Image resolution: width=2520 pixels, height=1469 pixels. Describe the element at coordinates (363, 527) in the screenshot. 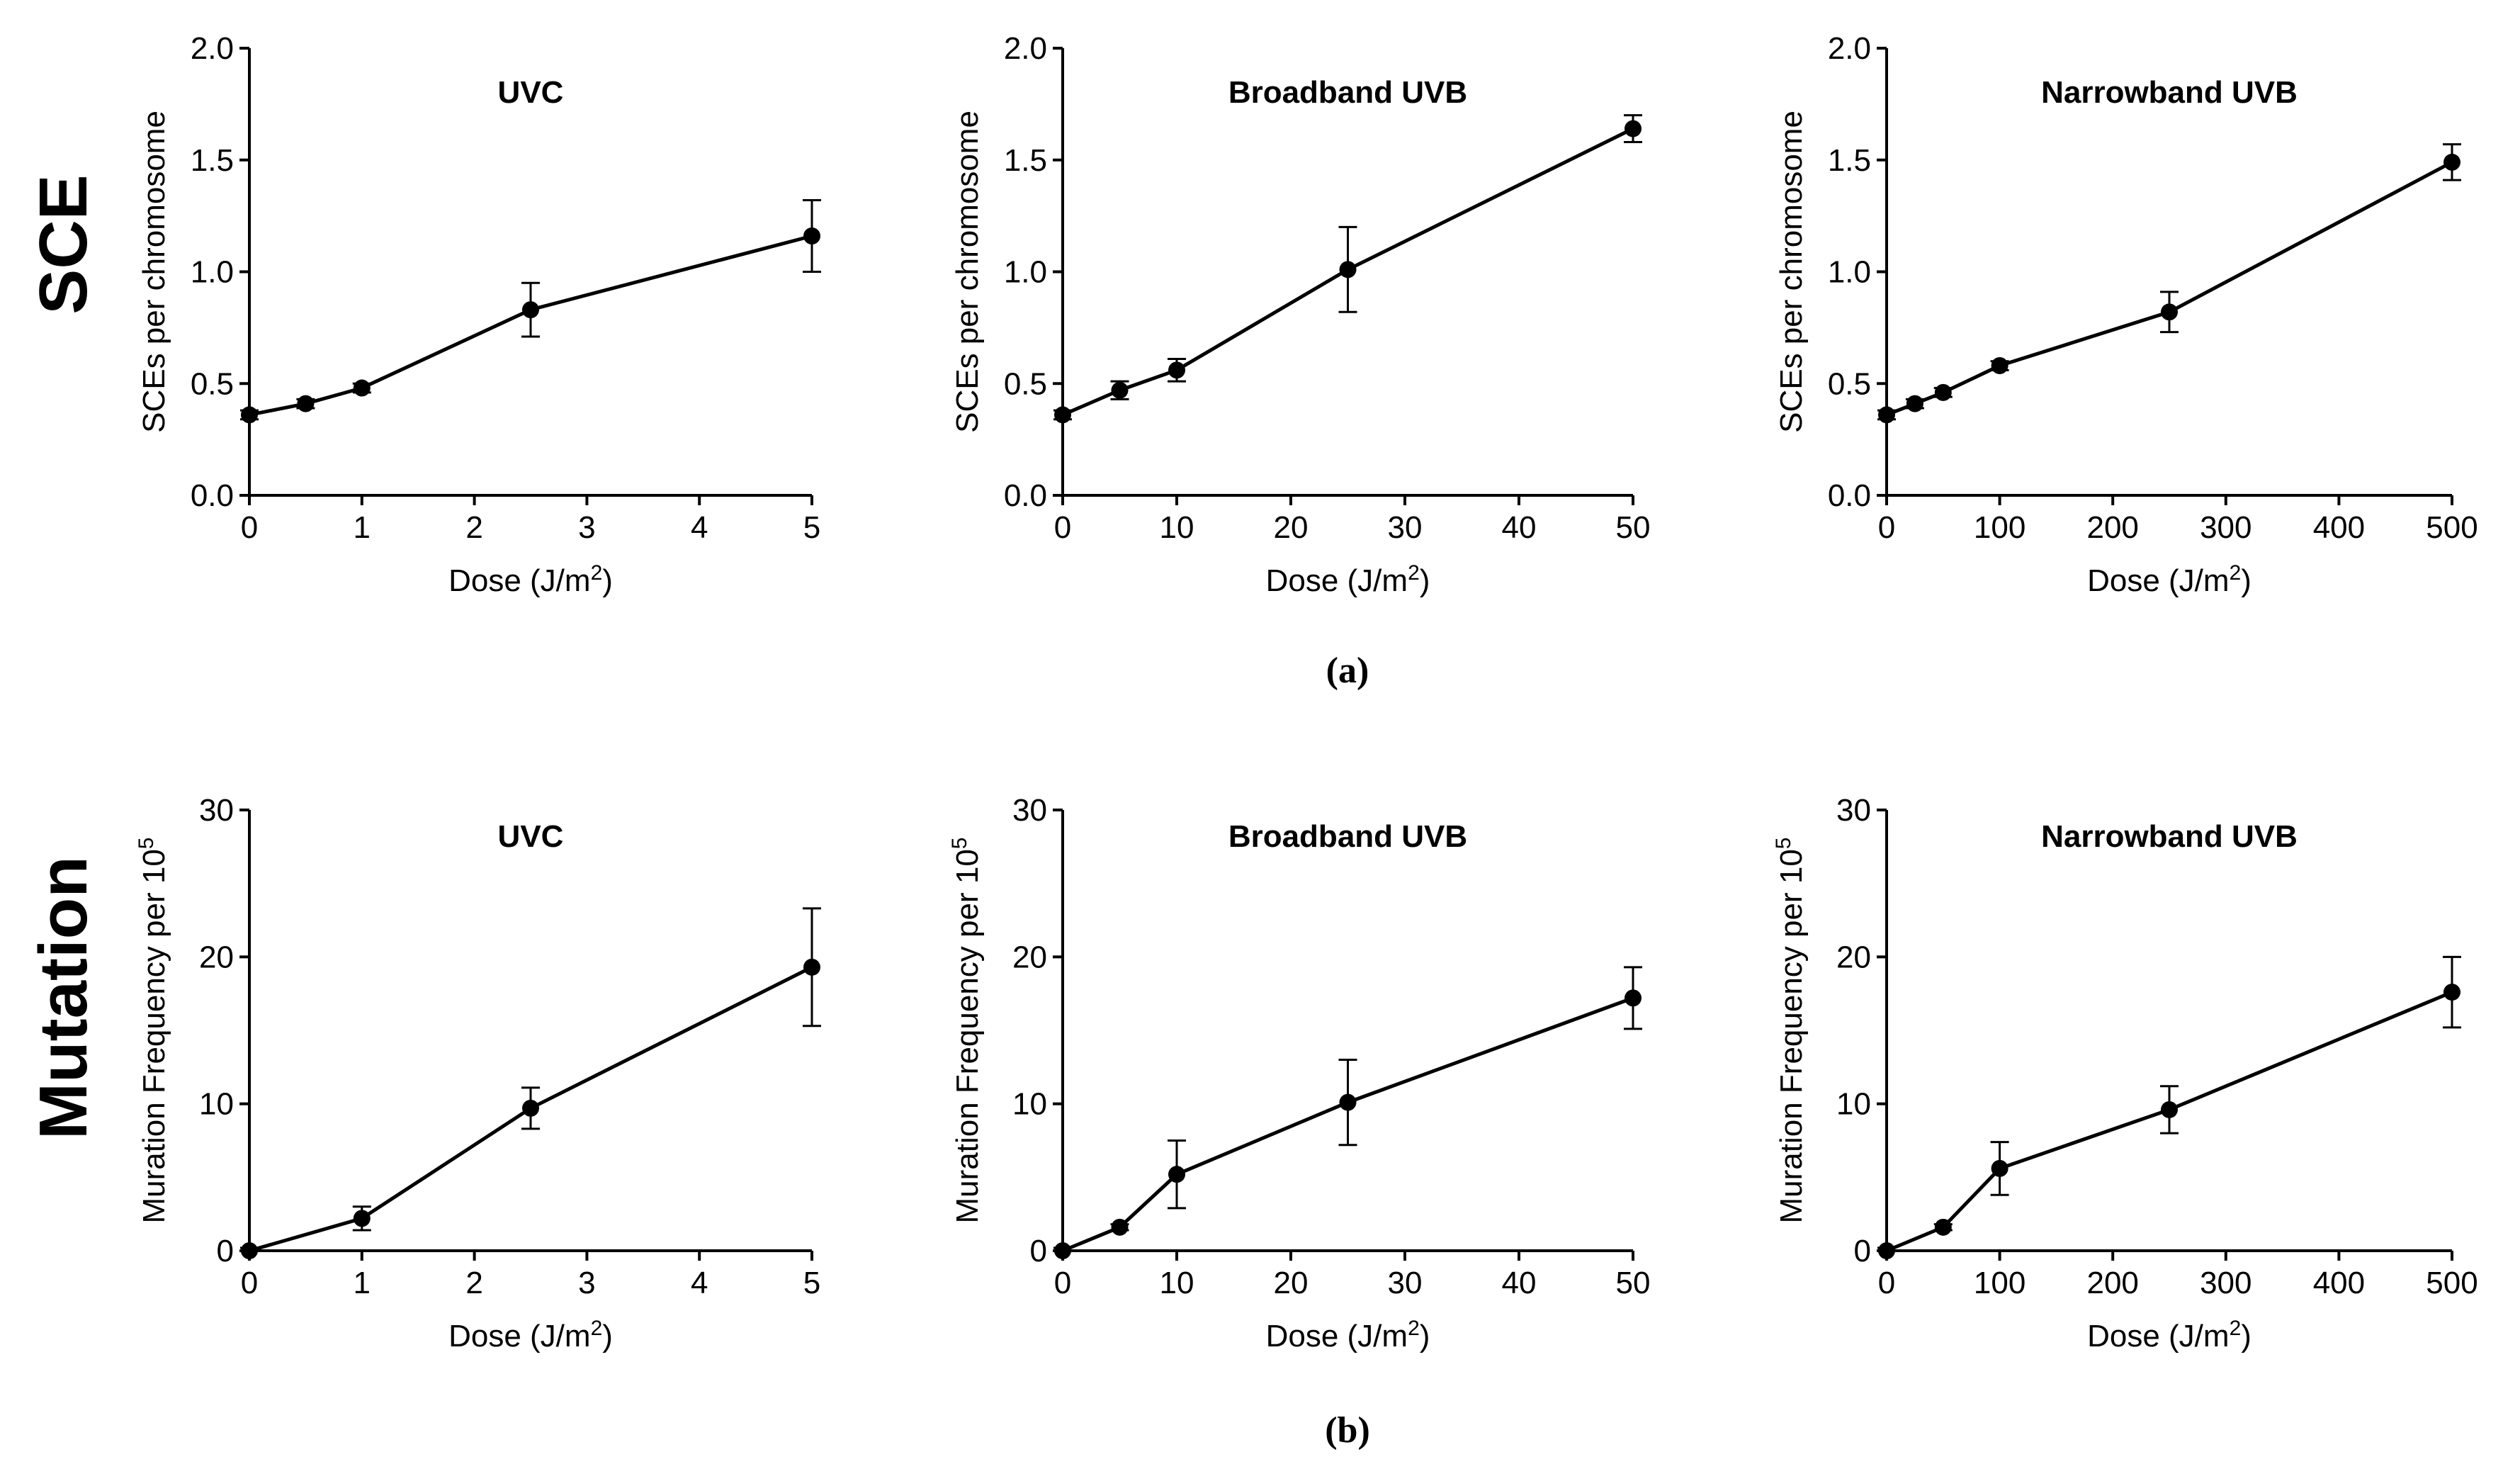

I see `x-tick-label: 1` at that location.